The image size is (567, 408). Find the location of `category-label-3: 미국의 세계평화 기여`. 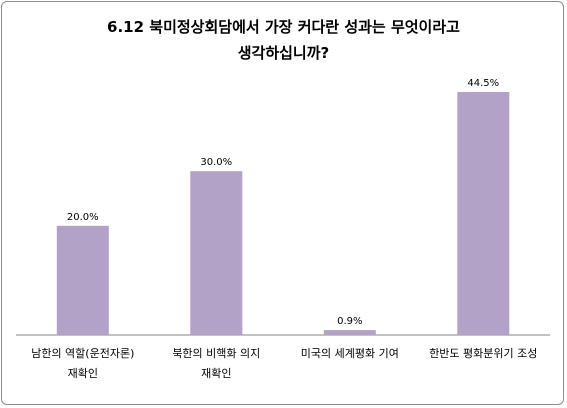

category-label-3: 미국의 세계평화 기여 is located at coordinates (350, 354).